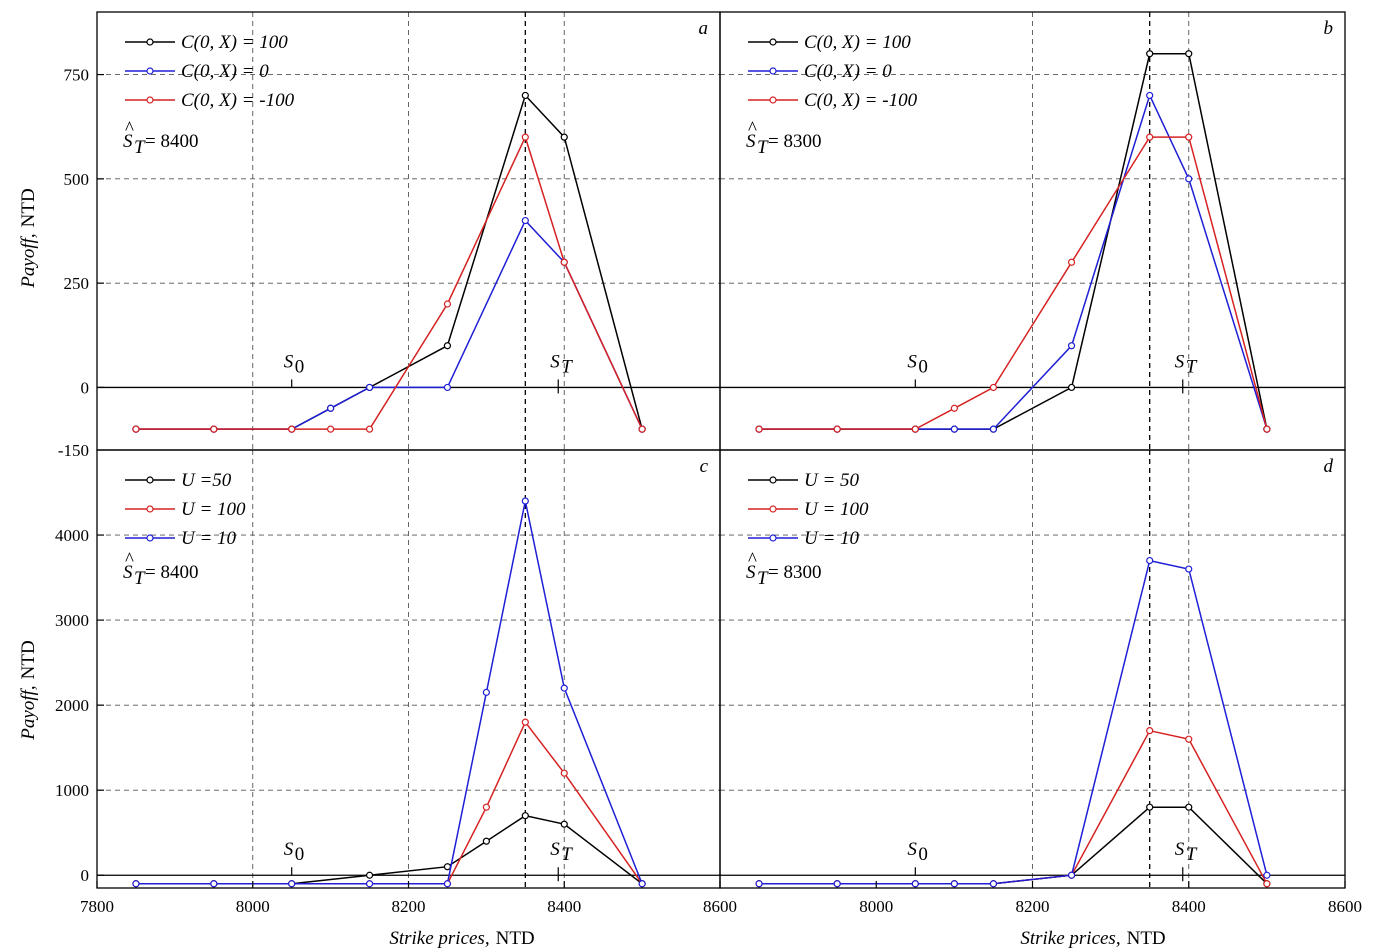 Image resolution: width=1383 pixels, height=951 pixels. I want to click on series-line, so click(1013, 722).